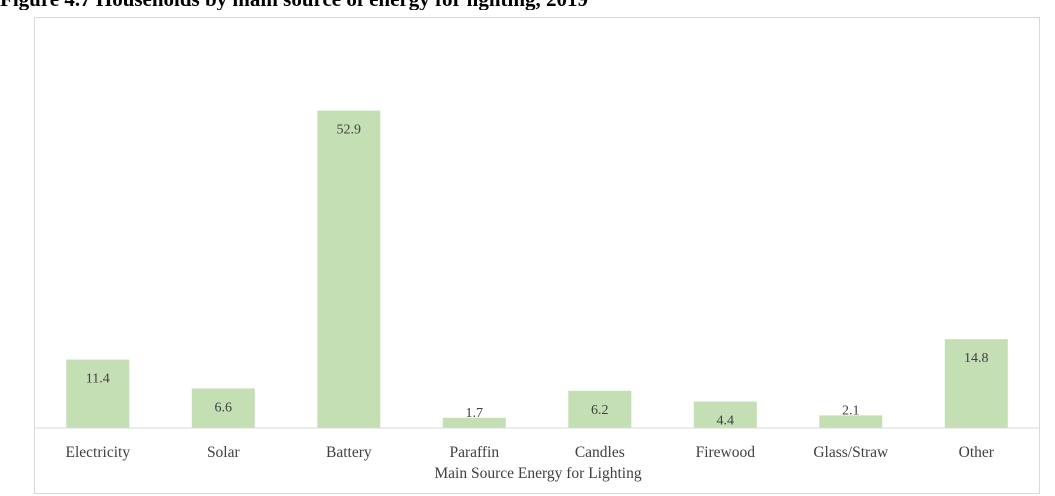 The width and height of the screenshot is (1055, 496). I want to click on data-label: 52.9, so click(349, 130).